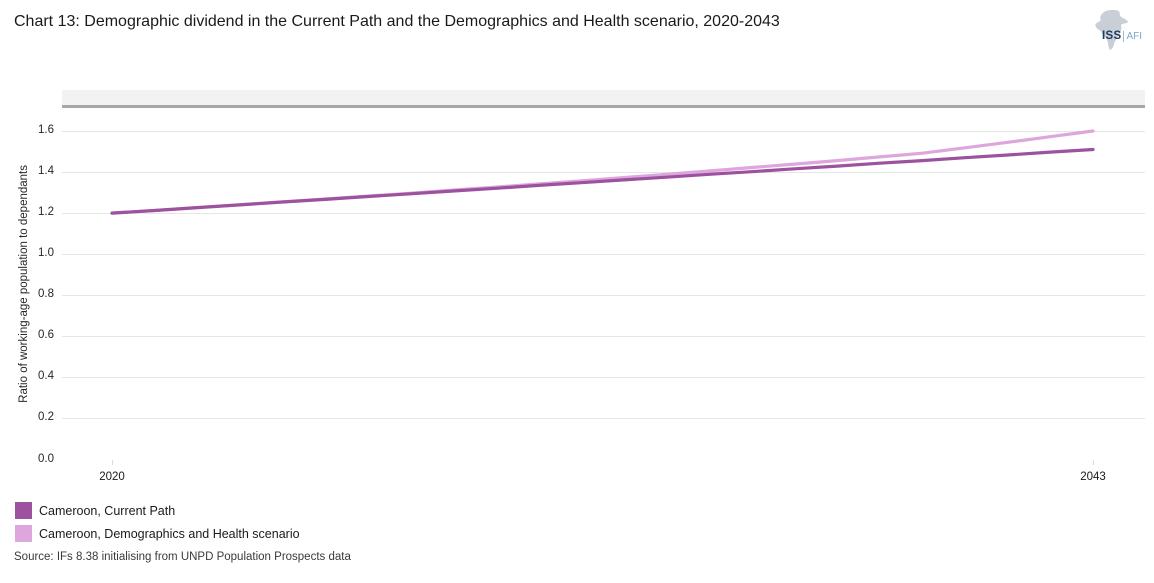 The image size is (1154, 583). What do you see at coordinates (603, 99) in the screenshot?
I see `chart-header-band` at bounding box center [603, 99].